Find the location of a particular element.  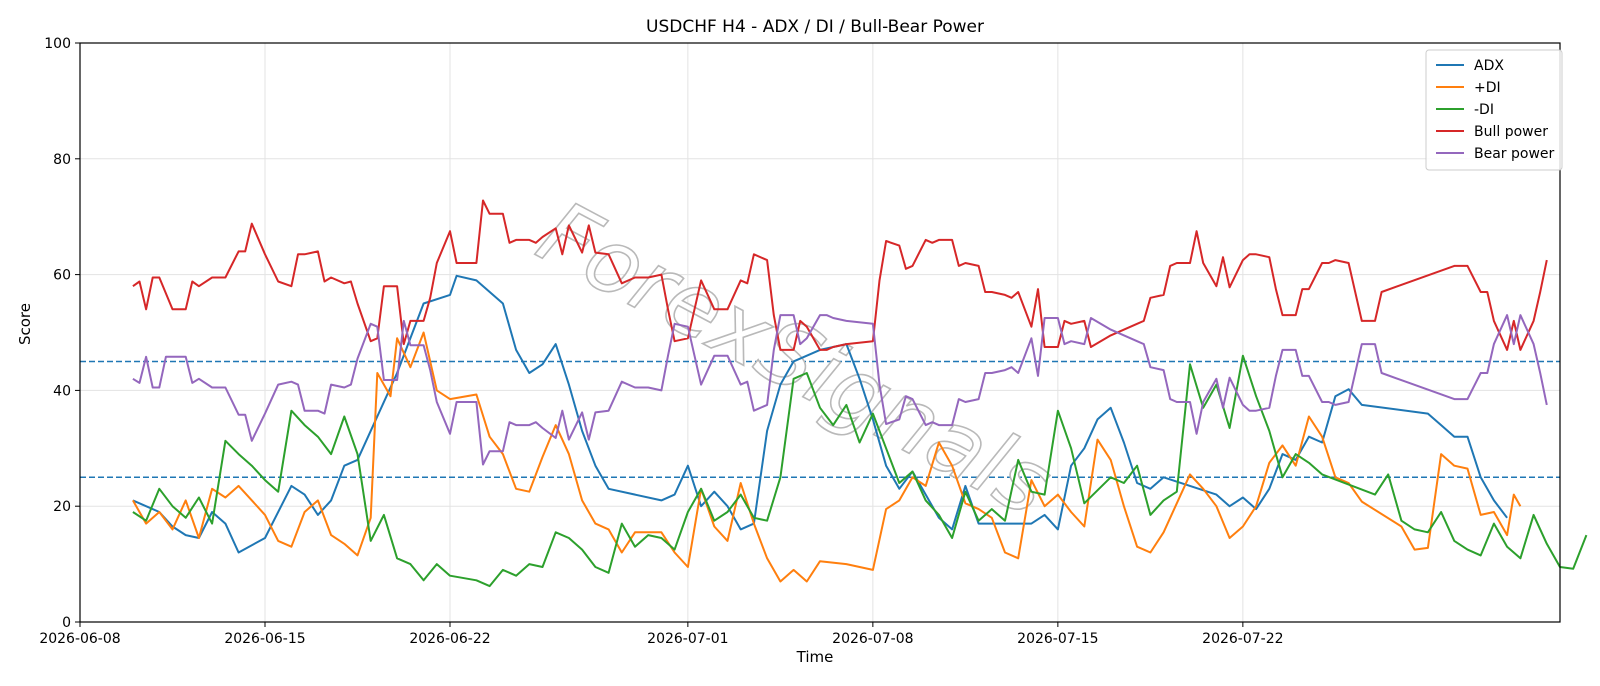

x-tick-label: 2026-06-22 is located at coordinates (449, 639).